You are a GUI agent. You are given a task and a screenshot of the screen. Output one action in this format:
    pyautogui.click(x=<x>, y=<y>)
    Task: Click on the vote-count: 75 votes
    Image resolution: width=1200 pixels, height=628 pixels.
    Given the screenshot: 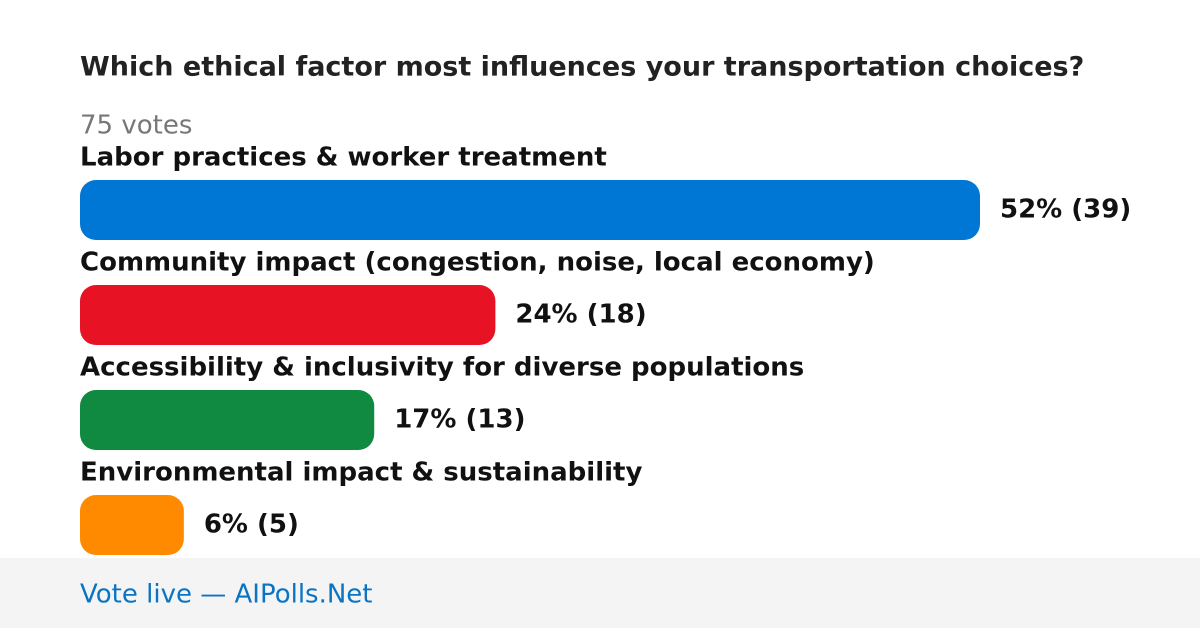 What is the action you would take?
    pyautogui.click(x=136, y=126)
    